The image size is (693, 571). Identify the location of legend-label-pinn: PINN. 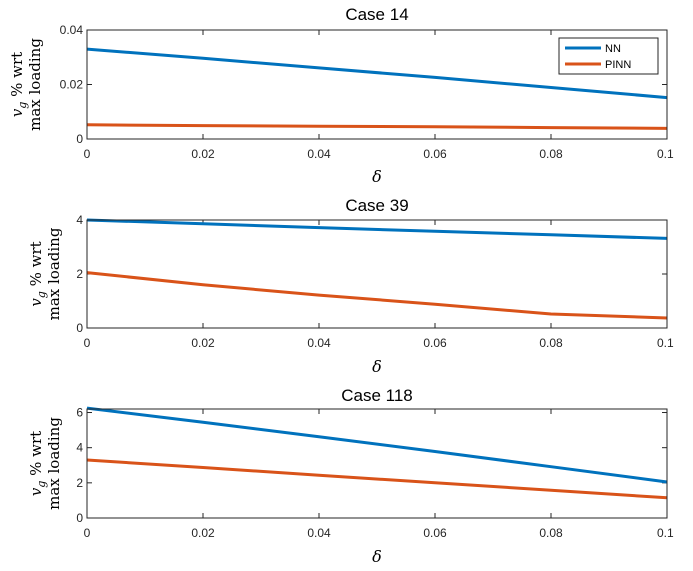
(618, 65).